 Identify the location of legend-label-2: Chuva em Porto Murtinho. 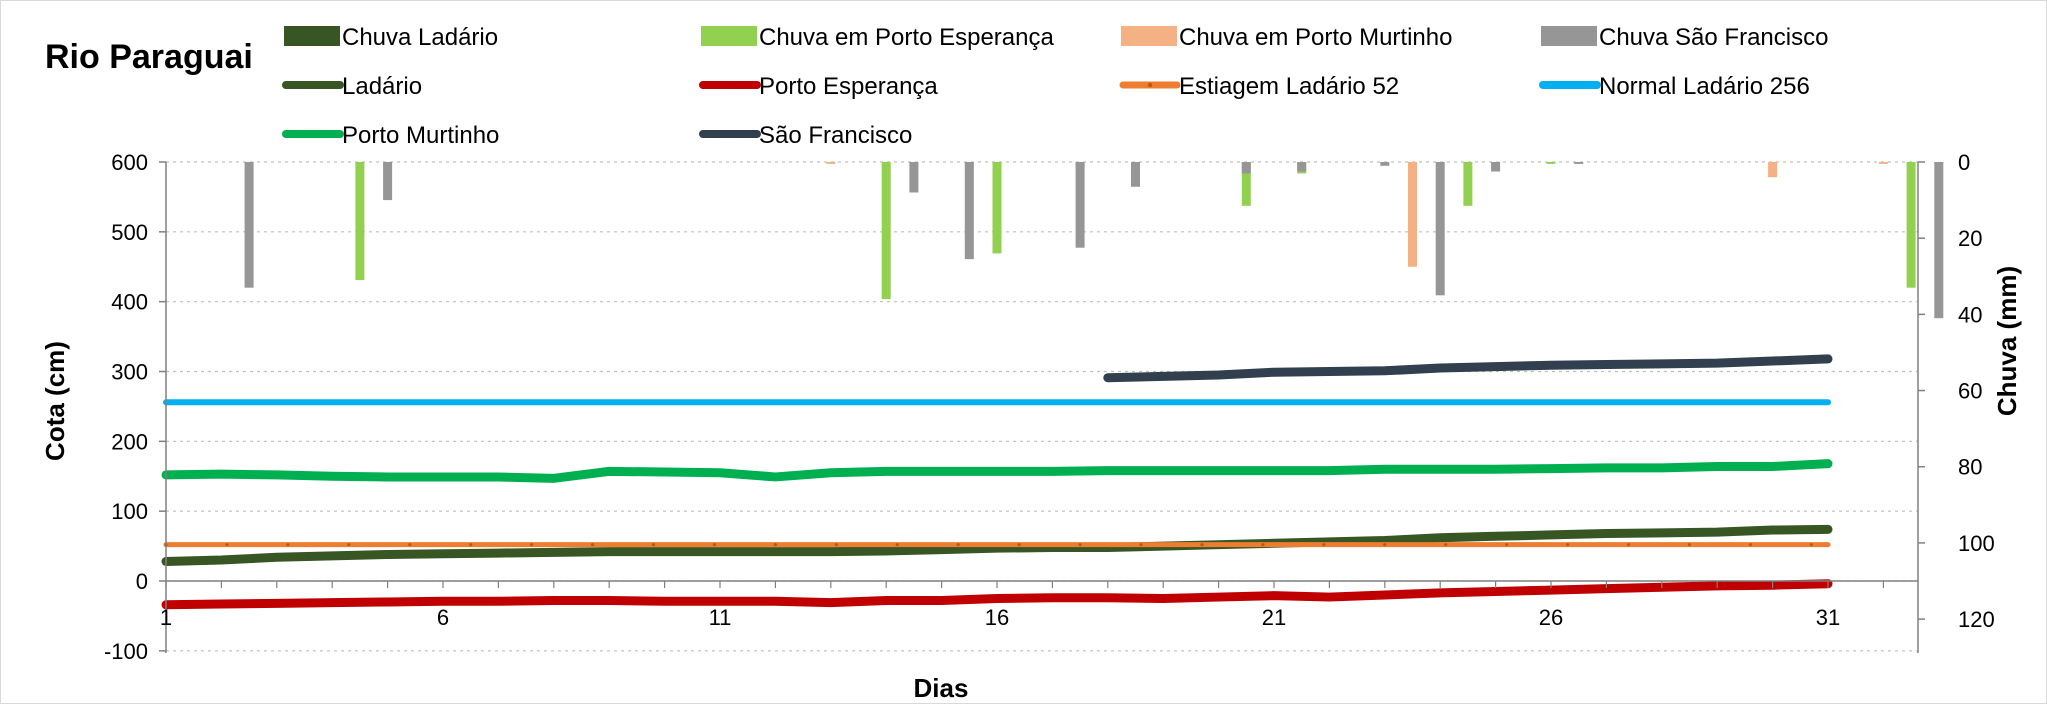
(1315, 37).